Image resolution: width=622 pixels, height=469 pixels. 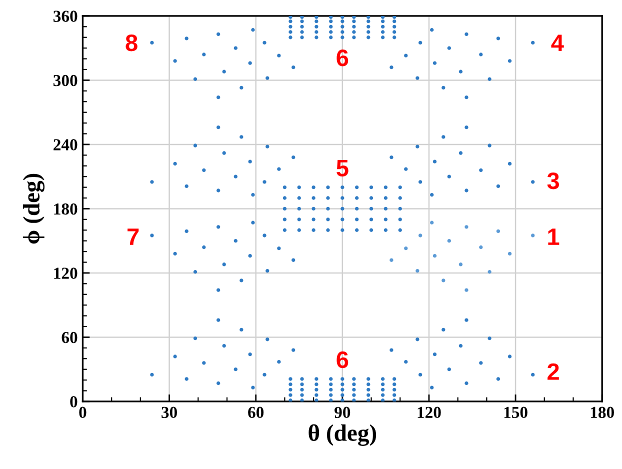 I want to click on y-axis-title: ϕ (deg), so click(x=33, y=209).